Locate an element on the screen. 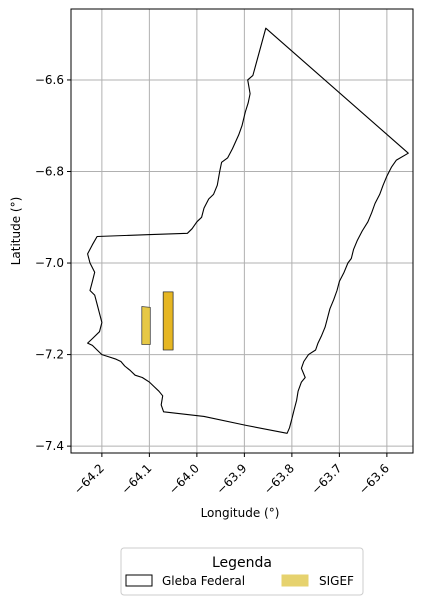 The height and width of the screenshot is (604, 421). y-tick-label: −6.6 is located at coordinates (49, 80).